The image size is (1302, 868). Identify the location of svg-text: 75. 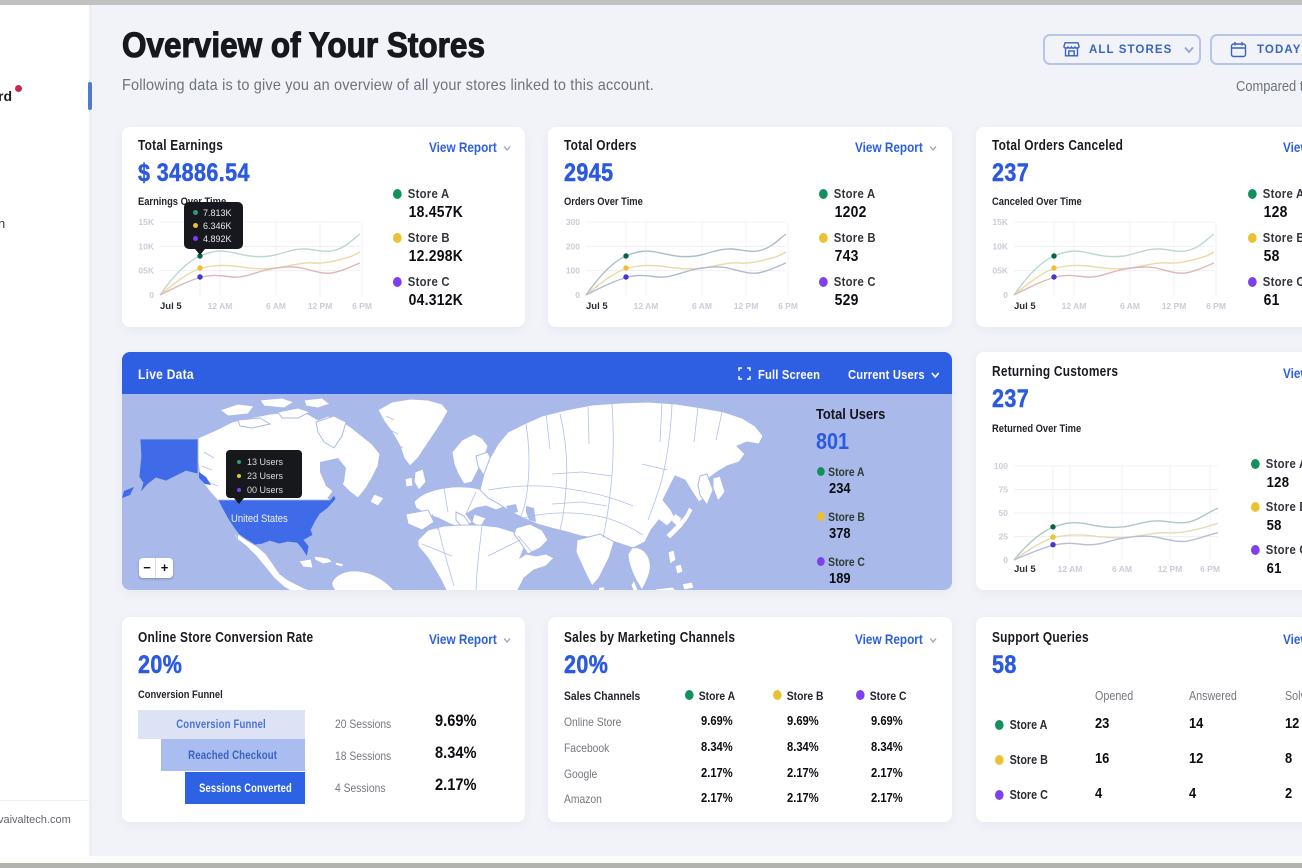
(1004, 490).